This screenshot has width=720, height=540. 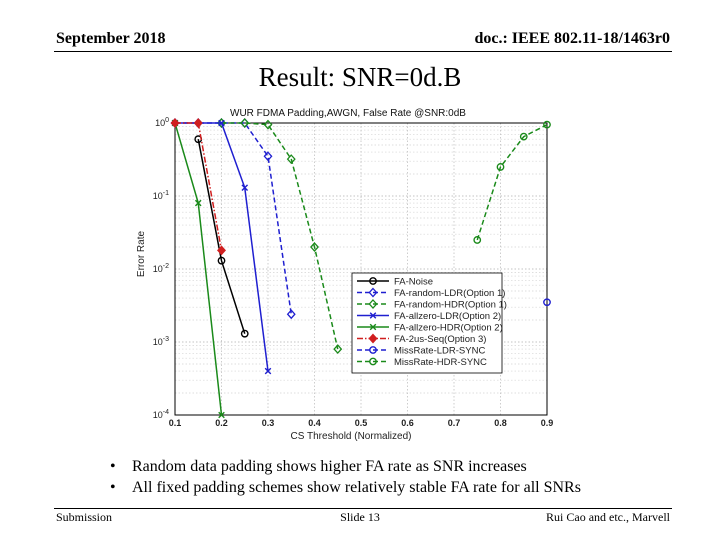 What do you see at coordinates (447, 316) in the screenshot?
I see `legend-label: FA-allzero-LDR(Option 2)` at bounding box center [447, 316].